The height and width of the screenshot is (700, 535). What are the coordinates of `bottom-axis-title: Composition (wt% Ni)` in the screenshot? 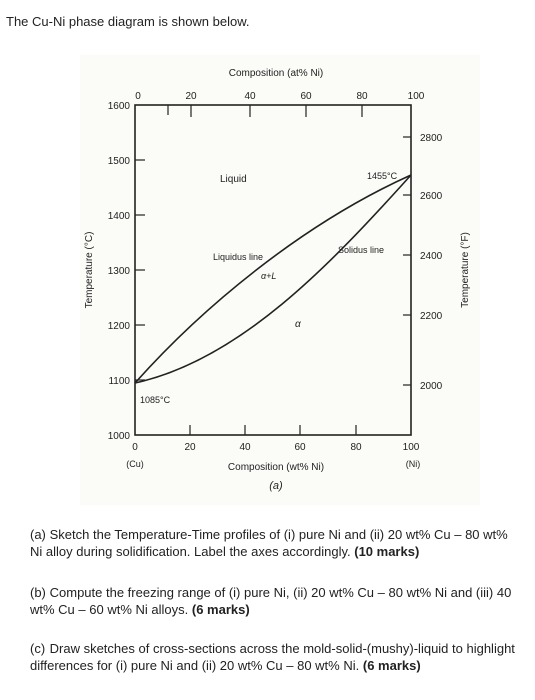 It's located at (276, 467).